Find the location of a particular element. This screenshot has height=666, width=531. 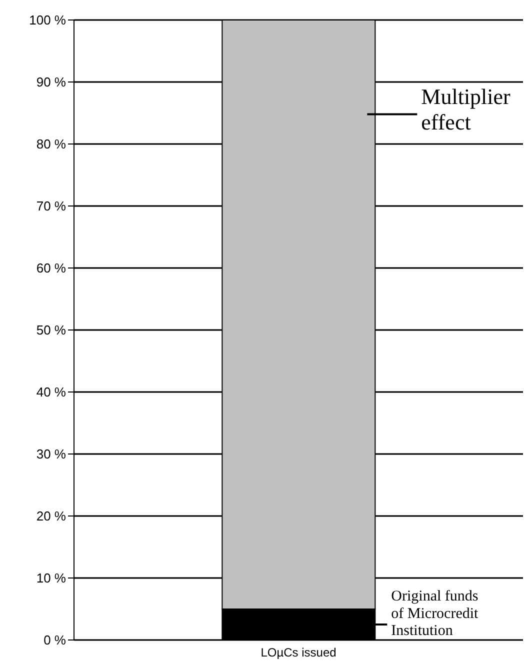

y-tick-label: 70 % is located at coordinates (51, 206).